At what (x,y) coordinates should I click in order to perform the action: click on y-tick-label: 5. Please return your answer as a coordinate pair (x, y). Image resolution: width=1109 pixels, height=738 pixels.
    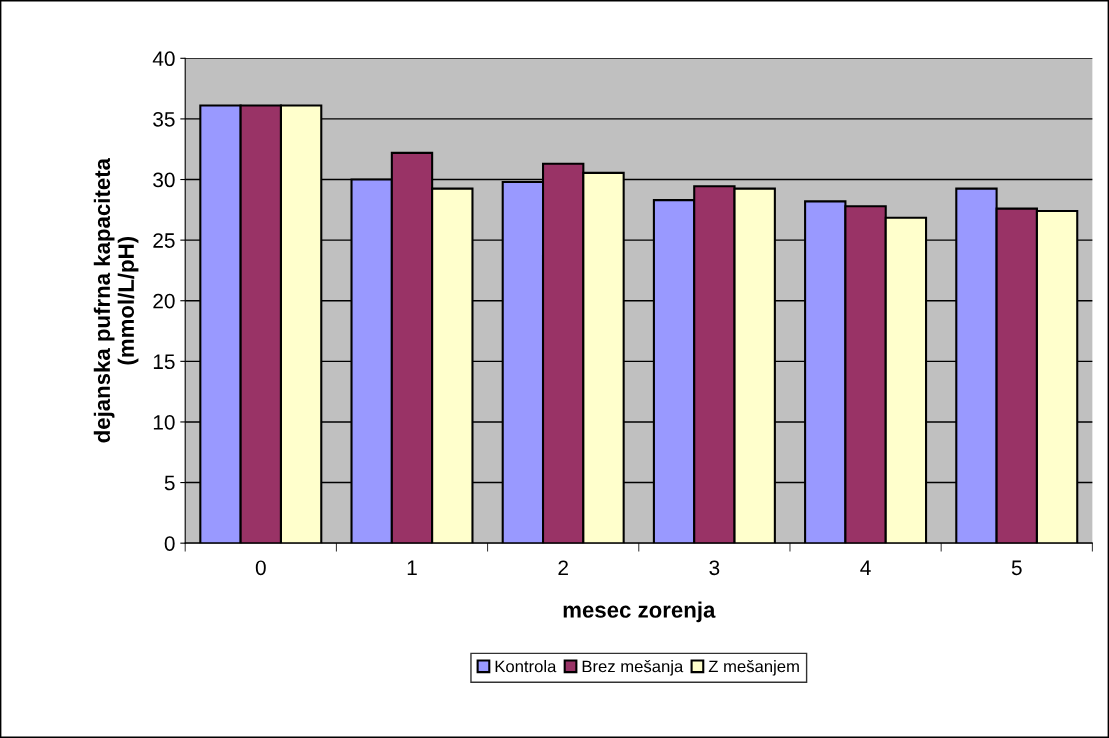
    Looking at the image, I should click on (169, 483).